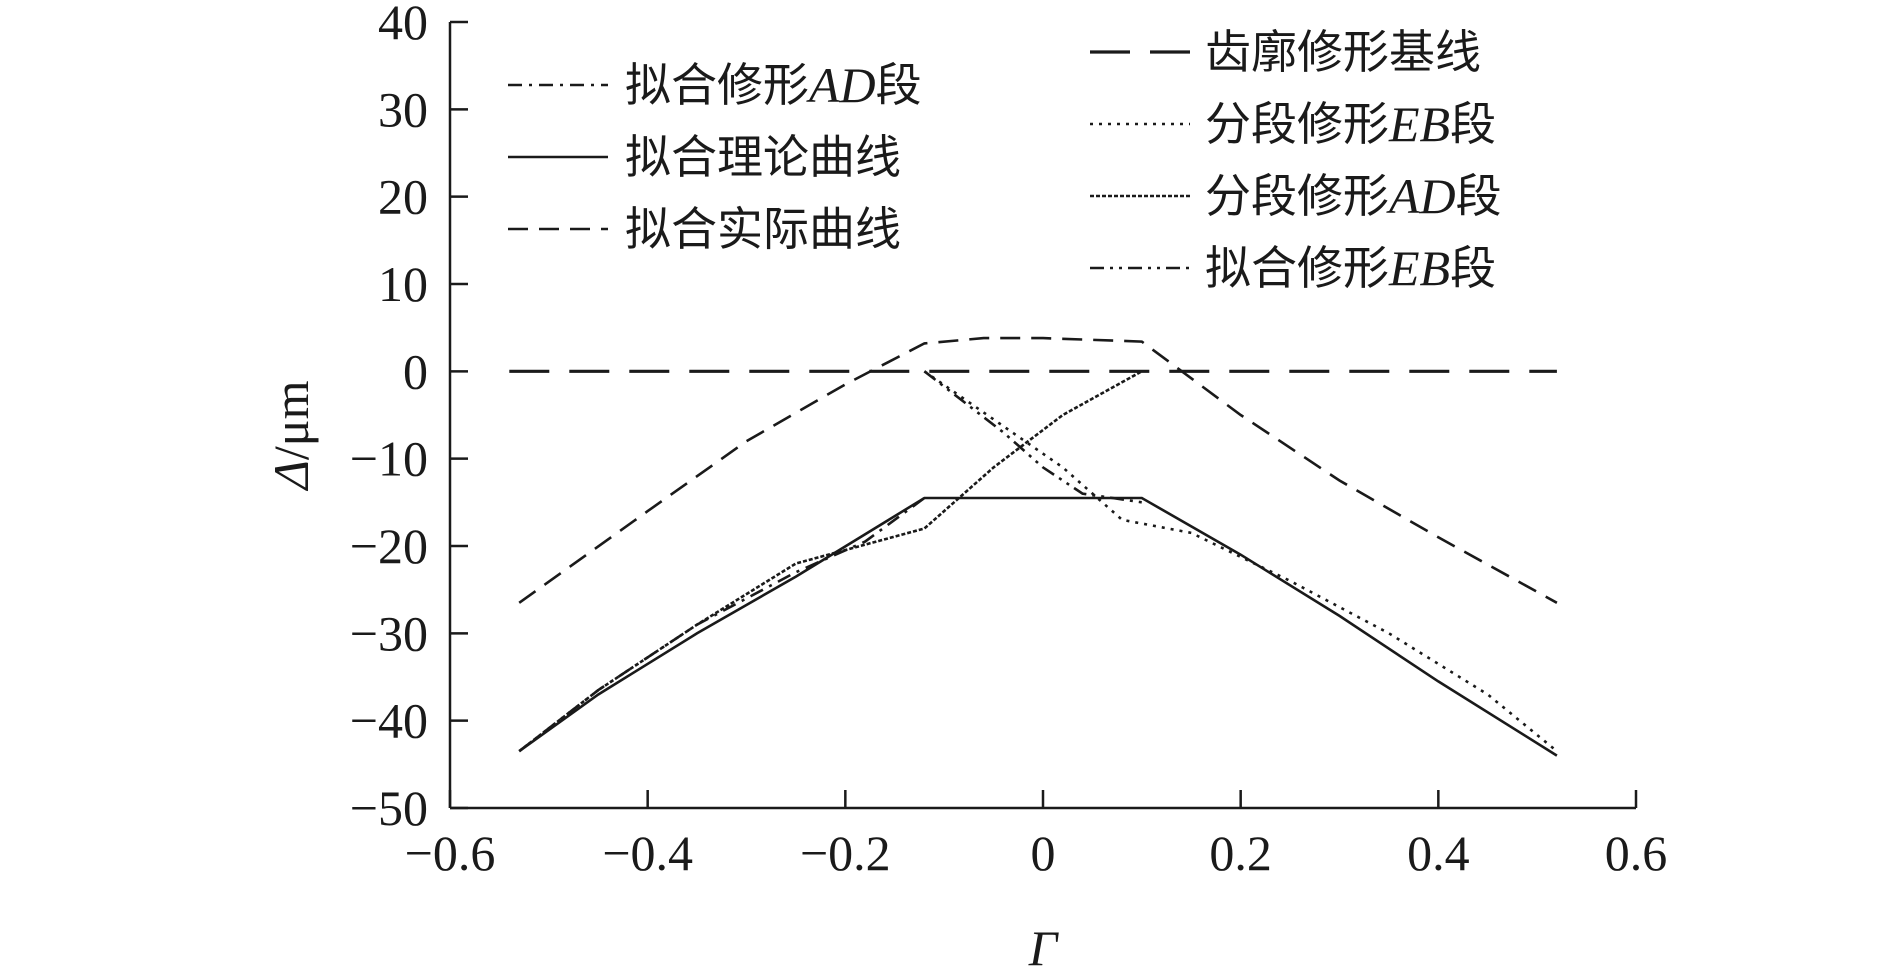 This screenshot has height=979, width=1889. I want to click on y-tick-label: −50, so click(389, 808).